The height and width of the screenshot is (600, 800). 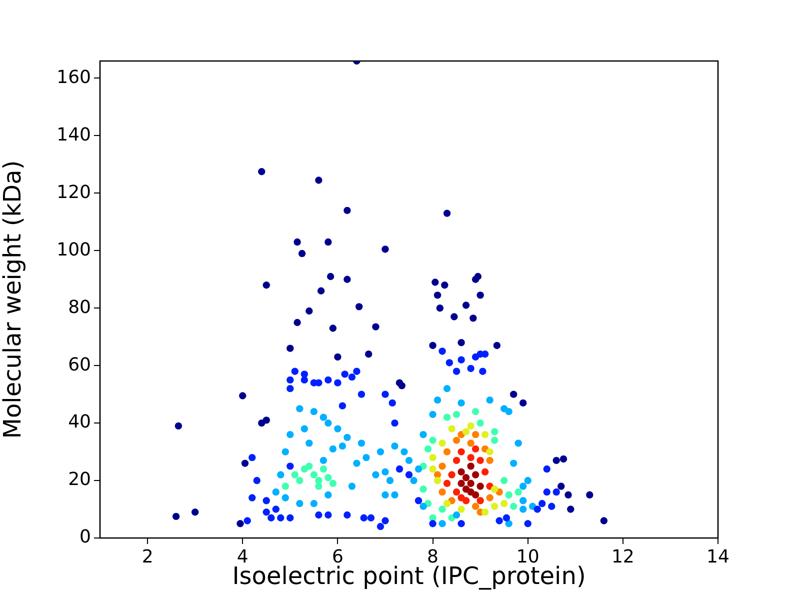 What do you see at coordinates (622, 557) in the screenshot?
I see `x-tick-label: 12` at bounding box center [622, 557].